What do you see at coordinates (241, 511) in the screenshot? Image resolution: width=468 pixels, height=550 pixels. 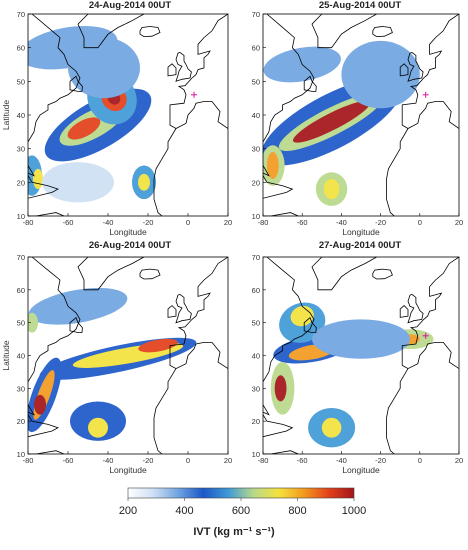 I see `colorbar-tick-label: 600` at bounding box center [241, 511].